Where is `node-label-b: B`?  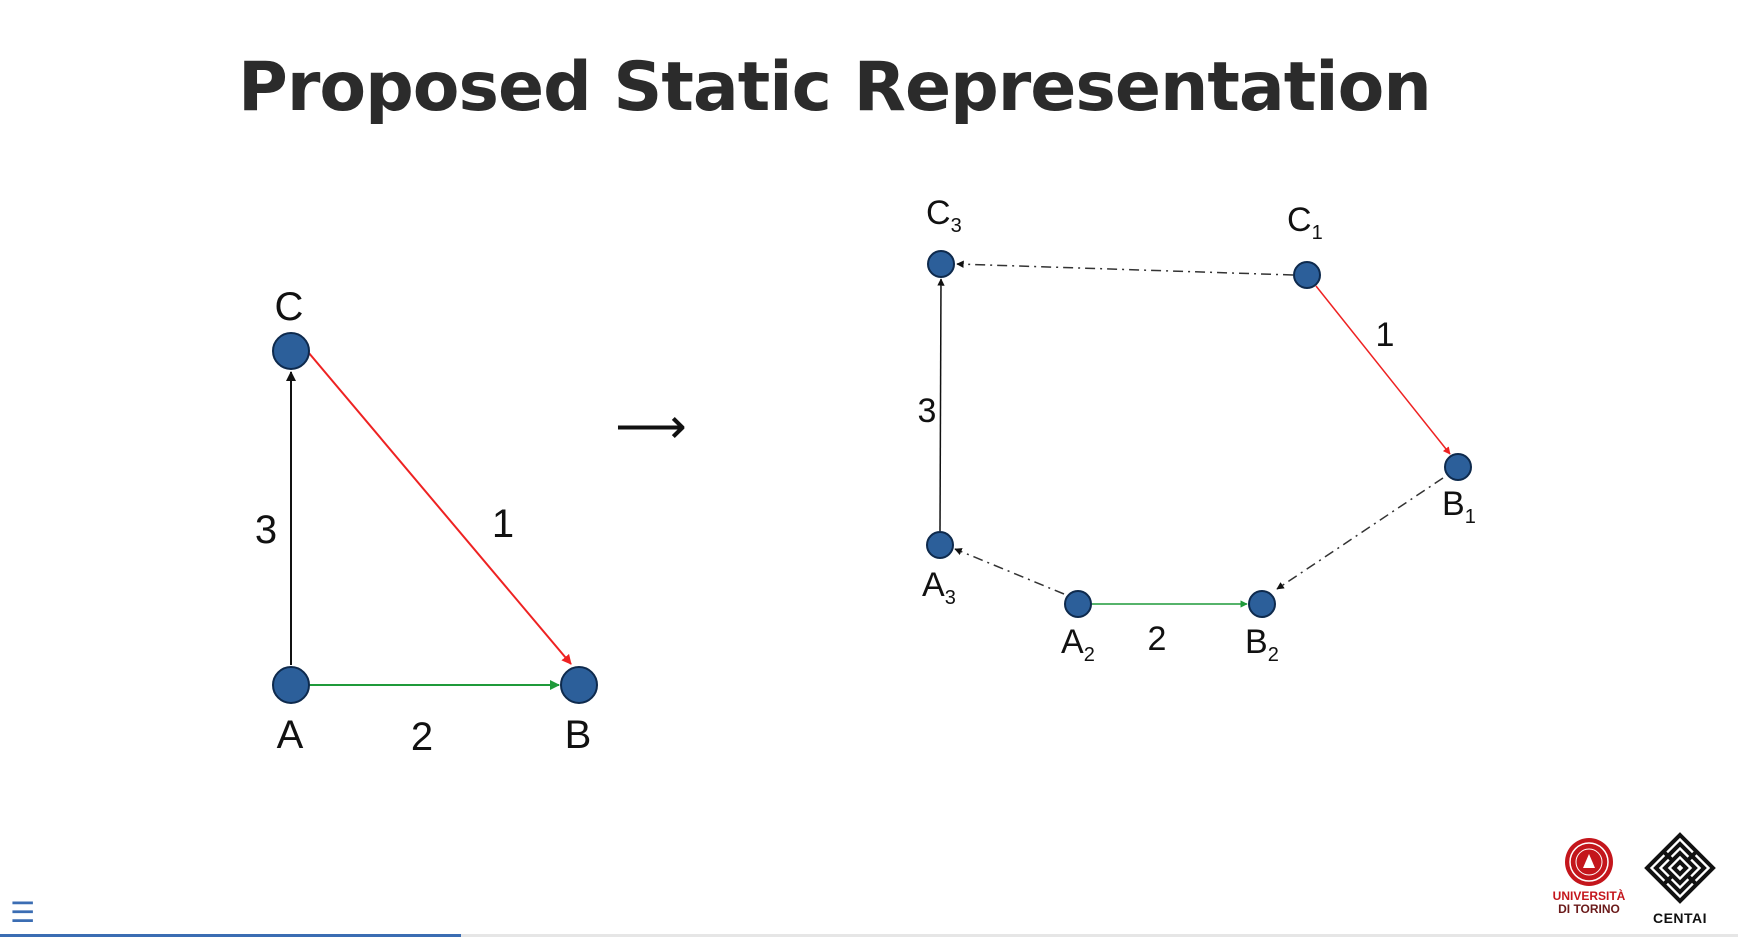
node-label-b: B is located at coordinates (578, 735).